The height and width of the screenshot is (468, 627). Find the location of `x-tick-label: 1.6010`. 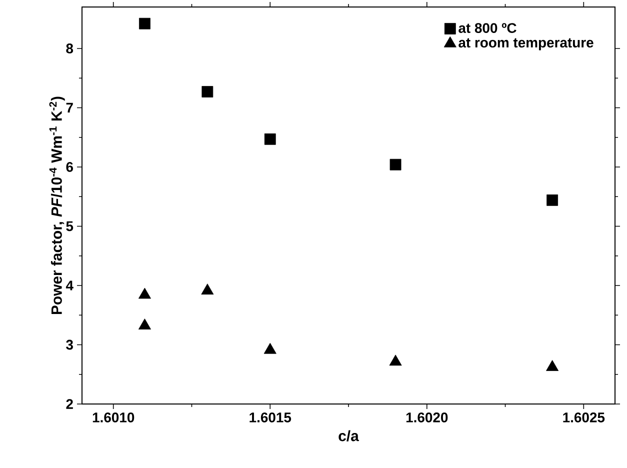

x-tick-label: 1.6010 is located at coordinates (113, 417).